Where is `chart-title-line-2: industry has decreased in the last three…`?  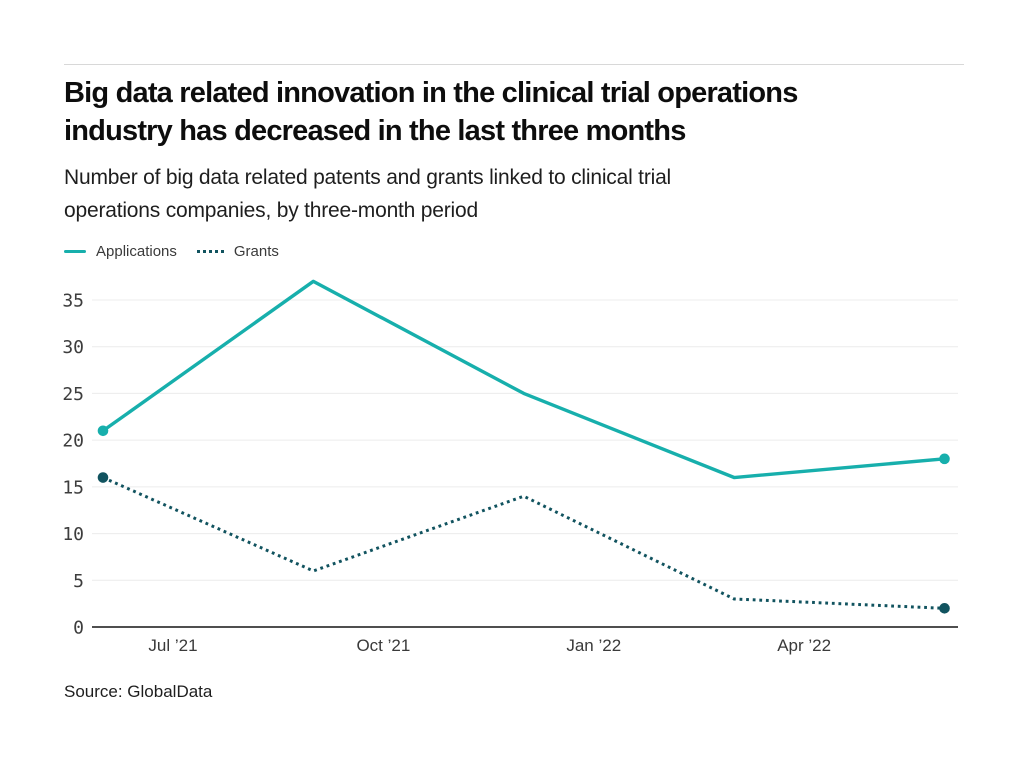 chart-title-line-2: industry has decreased in the last three… is located at coordinates (375, 131).